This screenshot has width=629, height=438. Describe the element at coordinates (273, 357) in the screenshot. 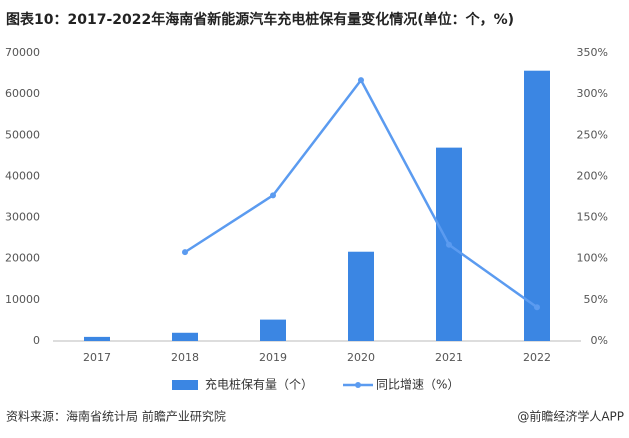

I see `x-tick-label: 2019` at that location.